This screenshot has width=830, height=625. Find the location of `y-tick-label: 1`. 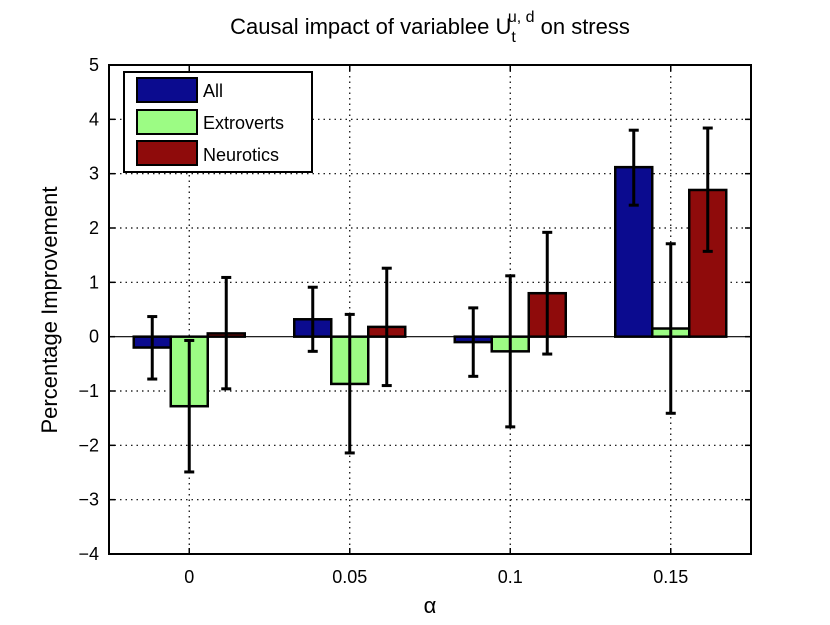

y-tick-label: 1 is located at coordinates (94, 282).